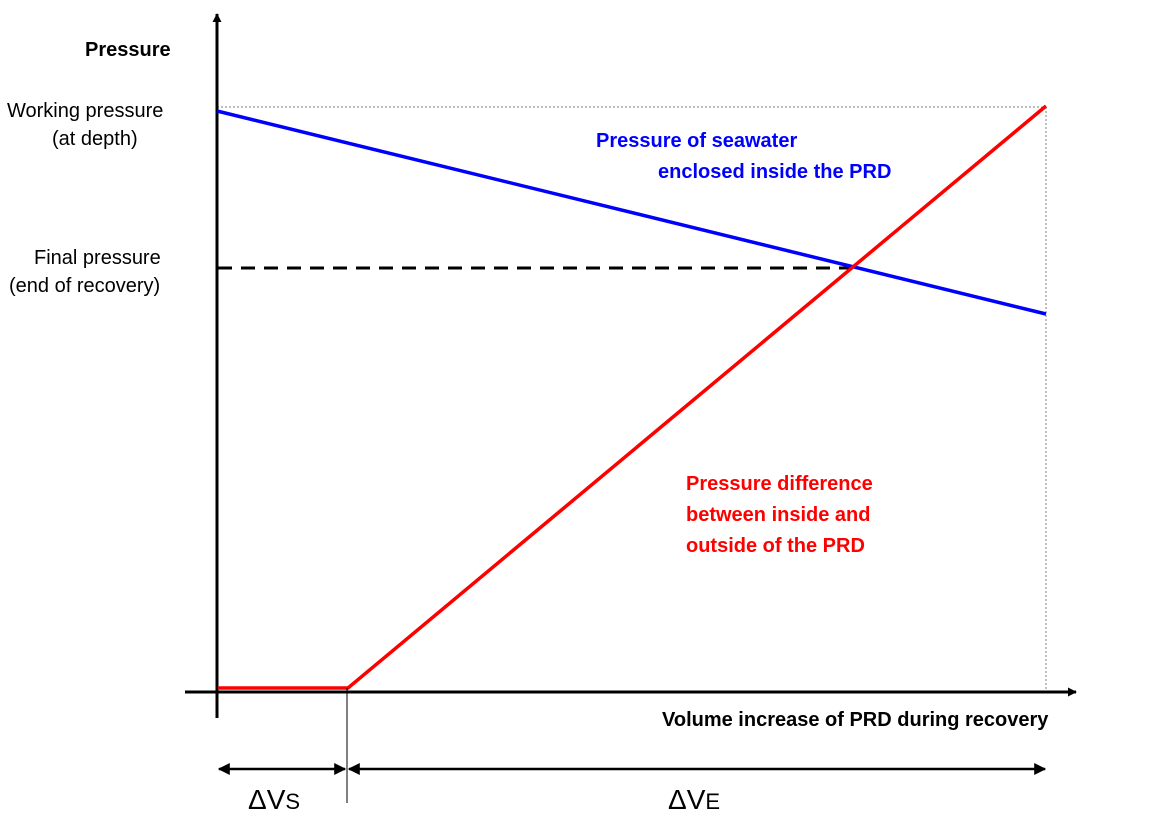 Image resolution: width=1170 pixels, height=820 pixels. What do you see at coordinates (97, 258) in the screenshot?
I see `final-pressure-label-line1: Final pressure` at bounding box center [97, 258].